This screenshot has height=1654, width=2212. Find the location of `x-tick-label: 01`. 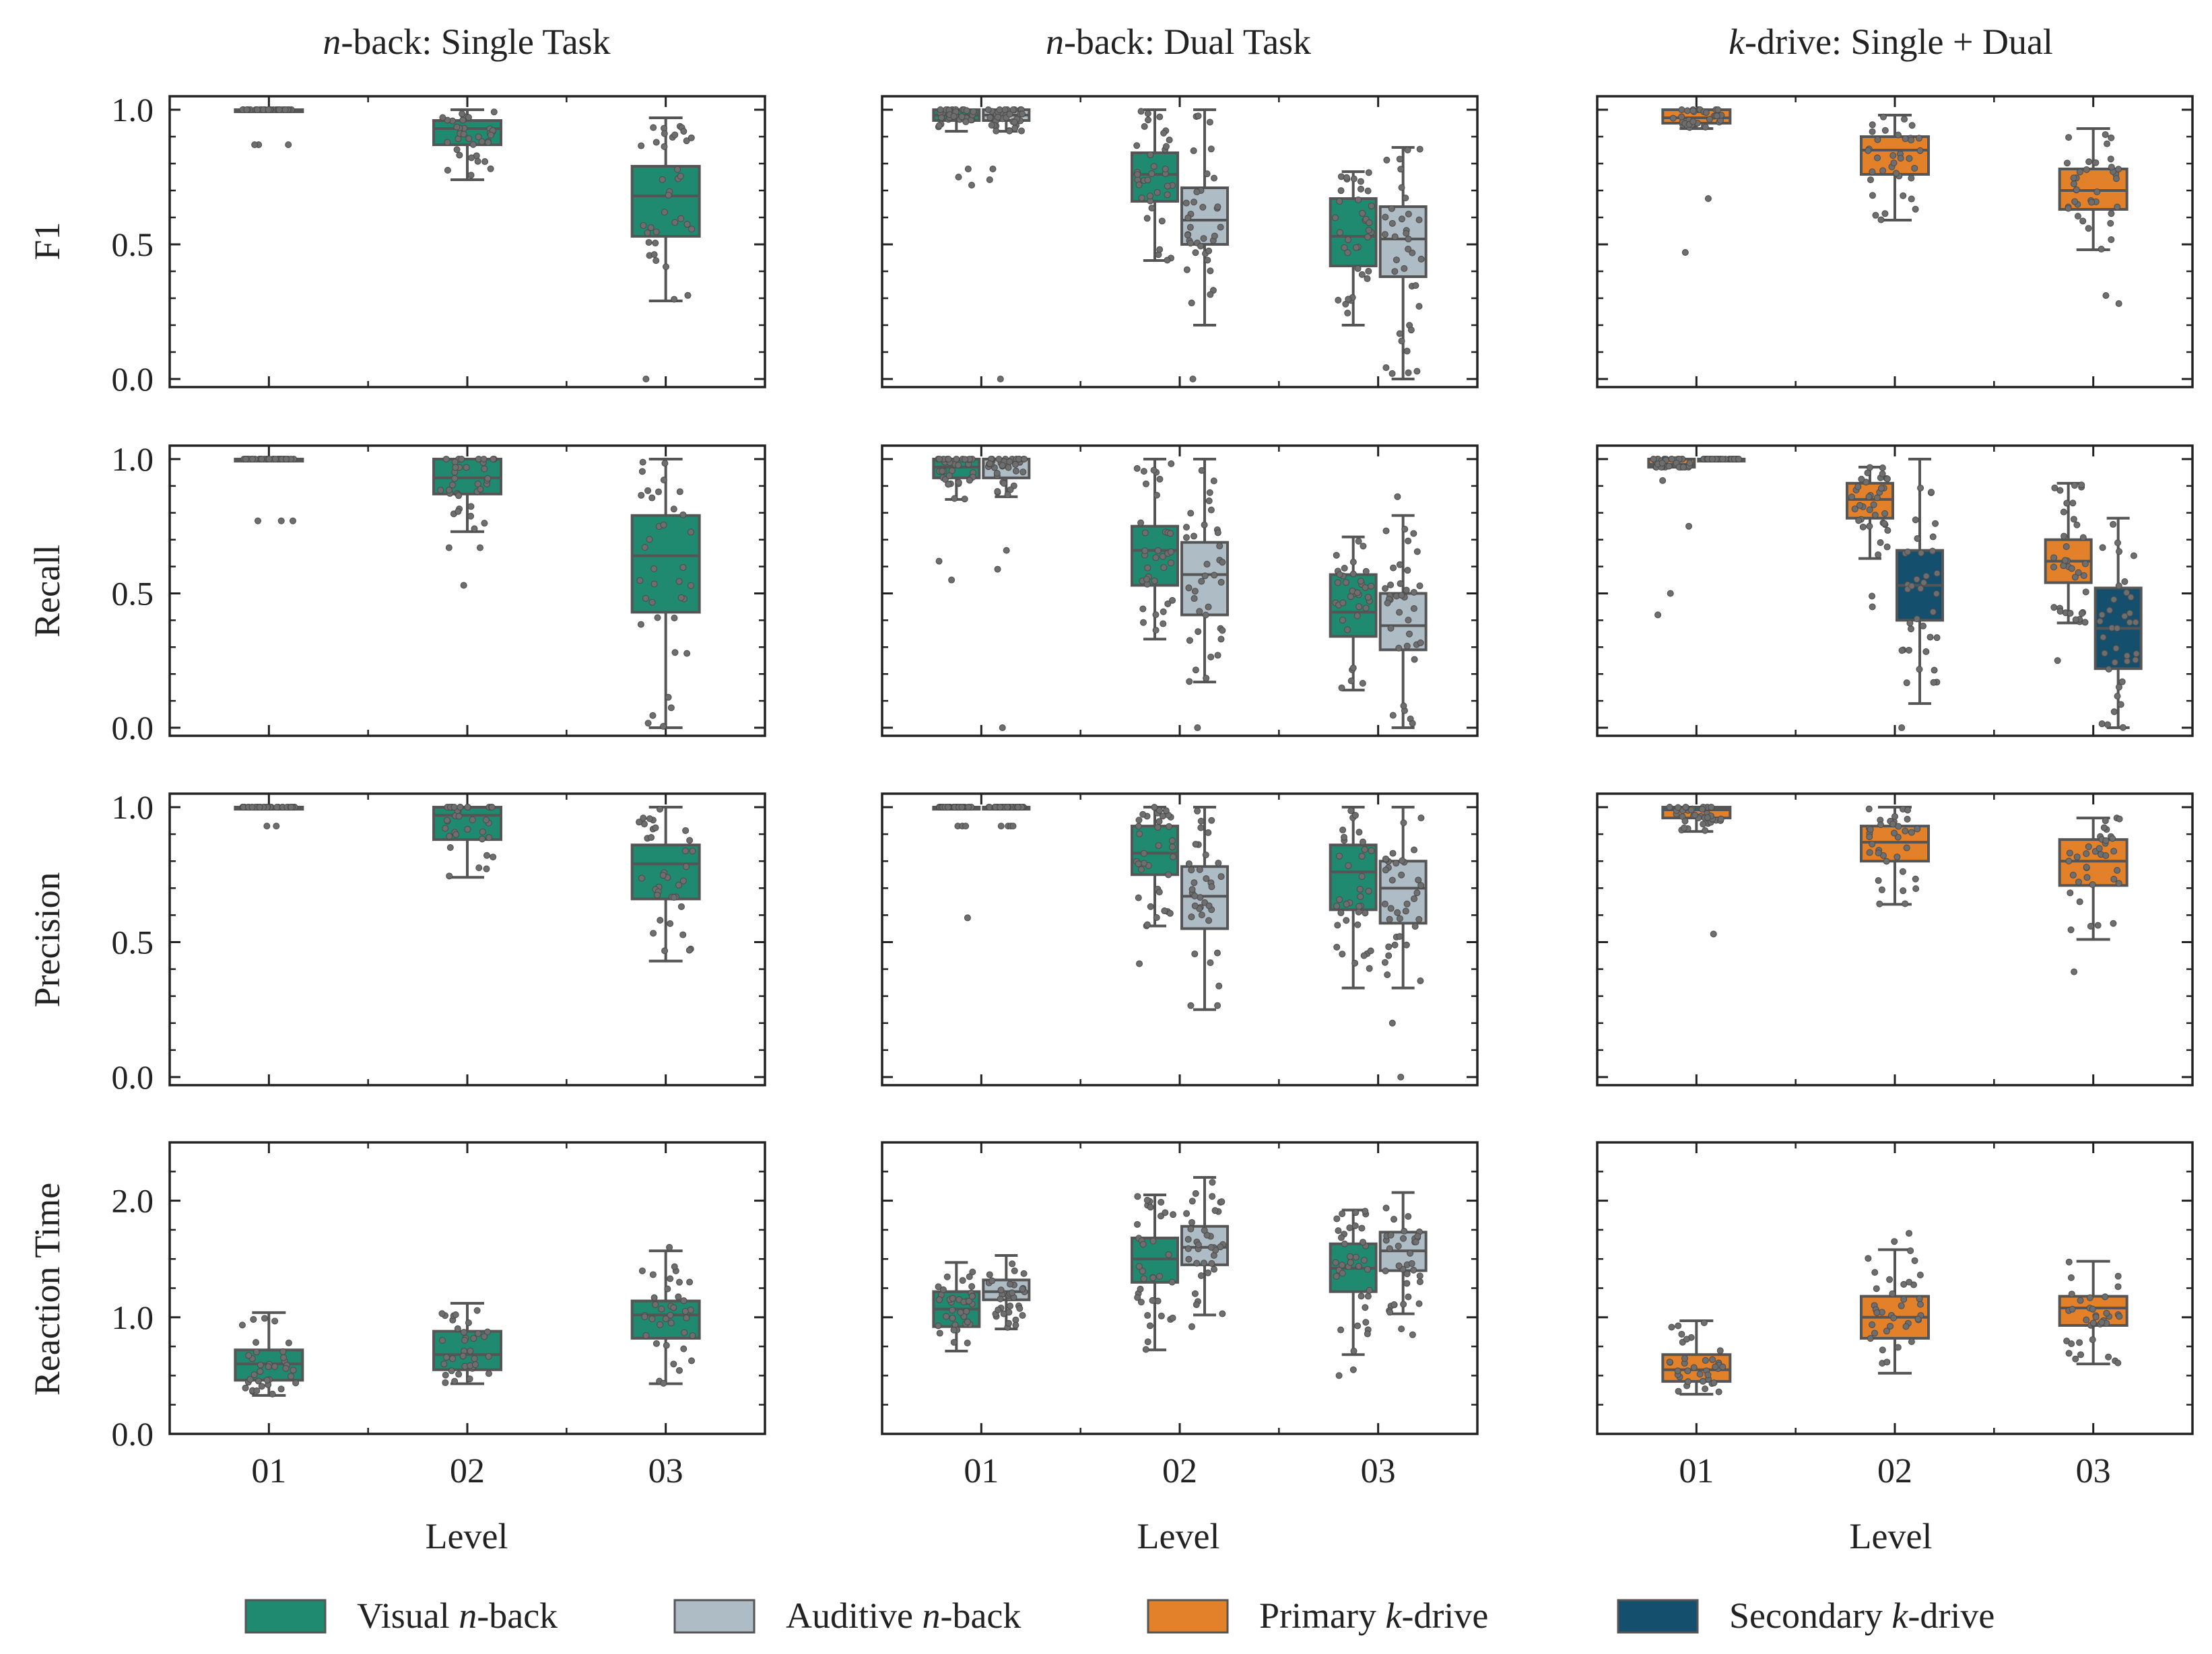

x-tick-label: 01 is located at coordinates (268, 1471).